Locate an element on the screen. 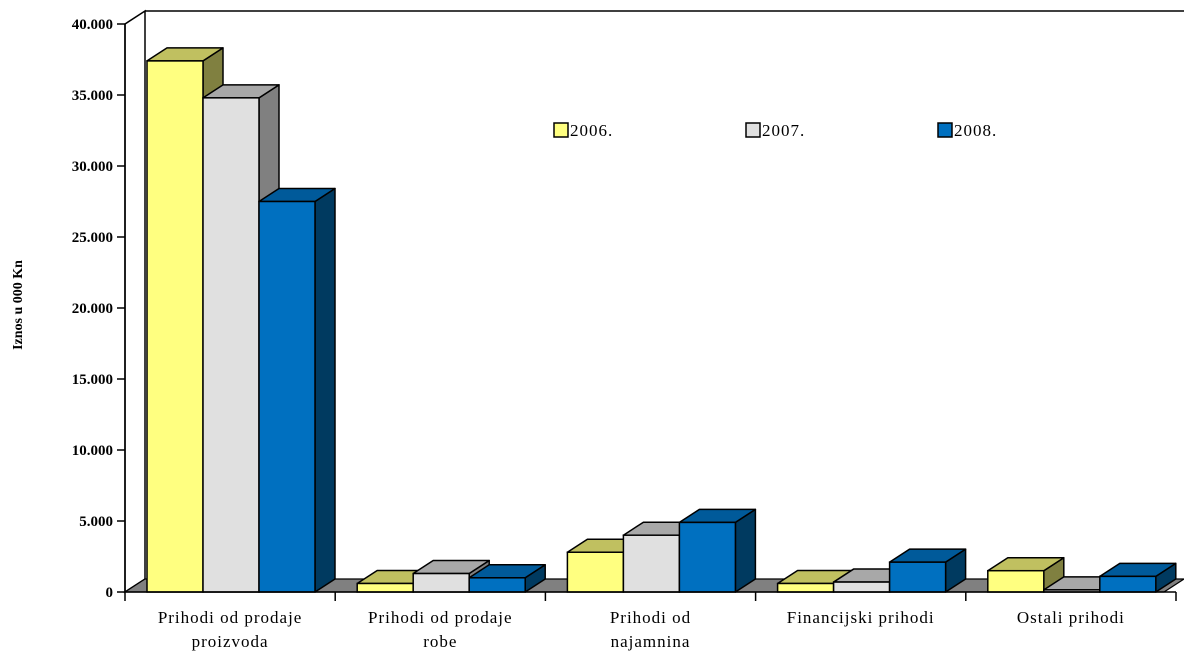 The width and height of the screenshot is (1184, 659). y-tick-label: 30.000 is located at coordinates (92, 167).